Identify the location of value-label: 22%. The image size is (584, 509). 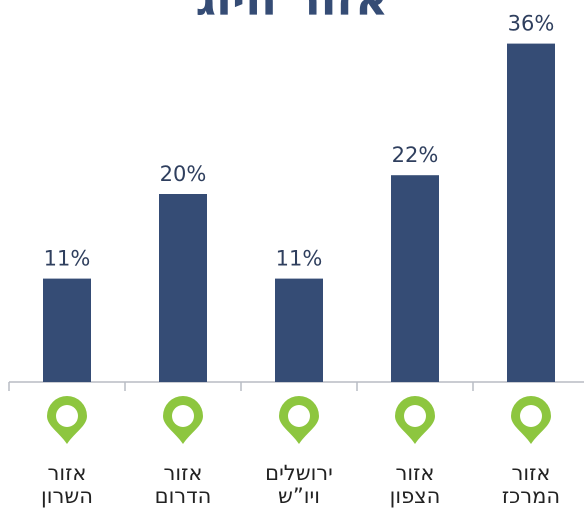
(415, 155).